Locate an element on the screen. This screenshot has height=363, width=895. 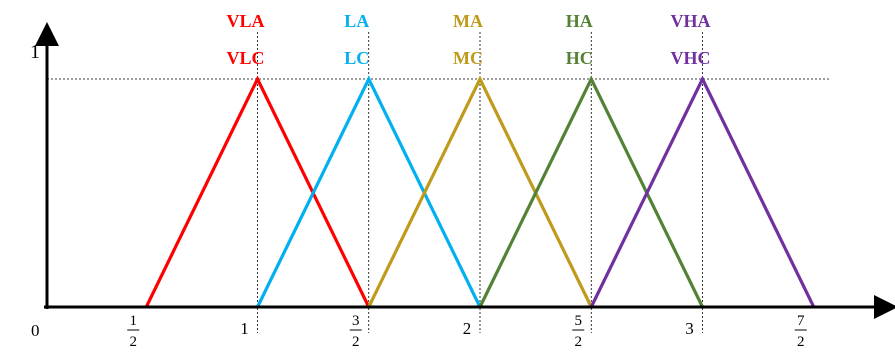
series-label-bottom: HC is located at coordinates (579, 58).